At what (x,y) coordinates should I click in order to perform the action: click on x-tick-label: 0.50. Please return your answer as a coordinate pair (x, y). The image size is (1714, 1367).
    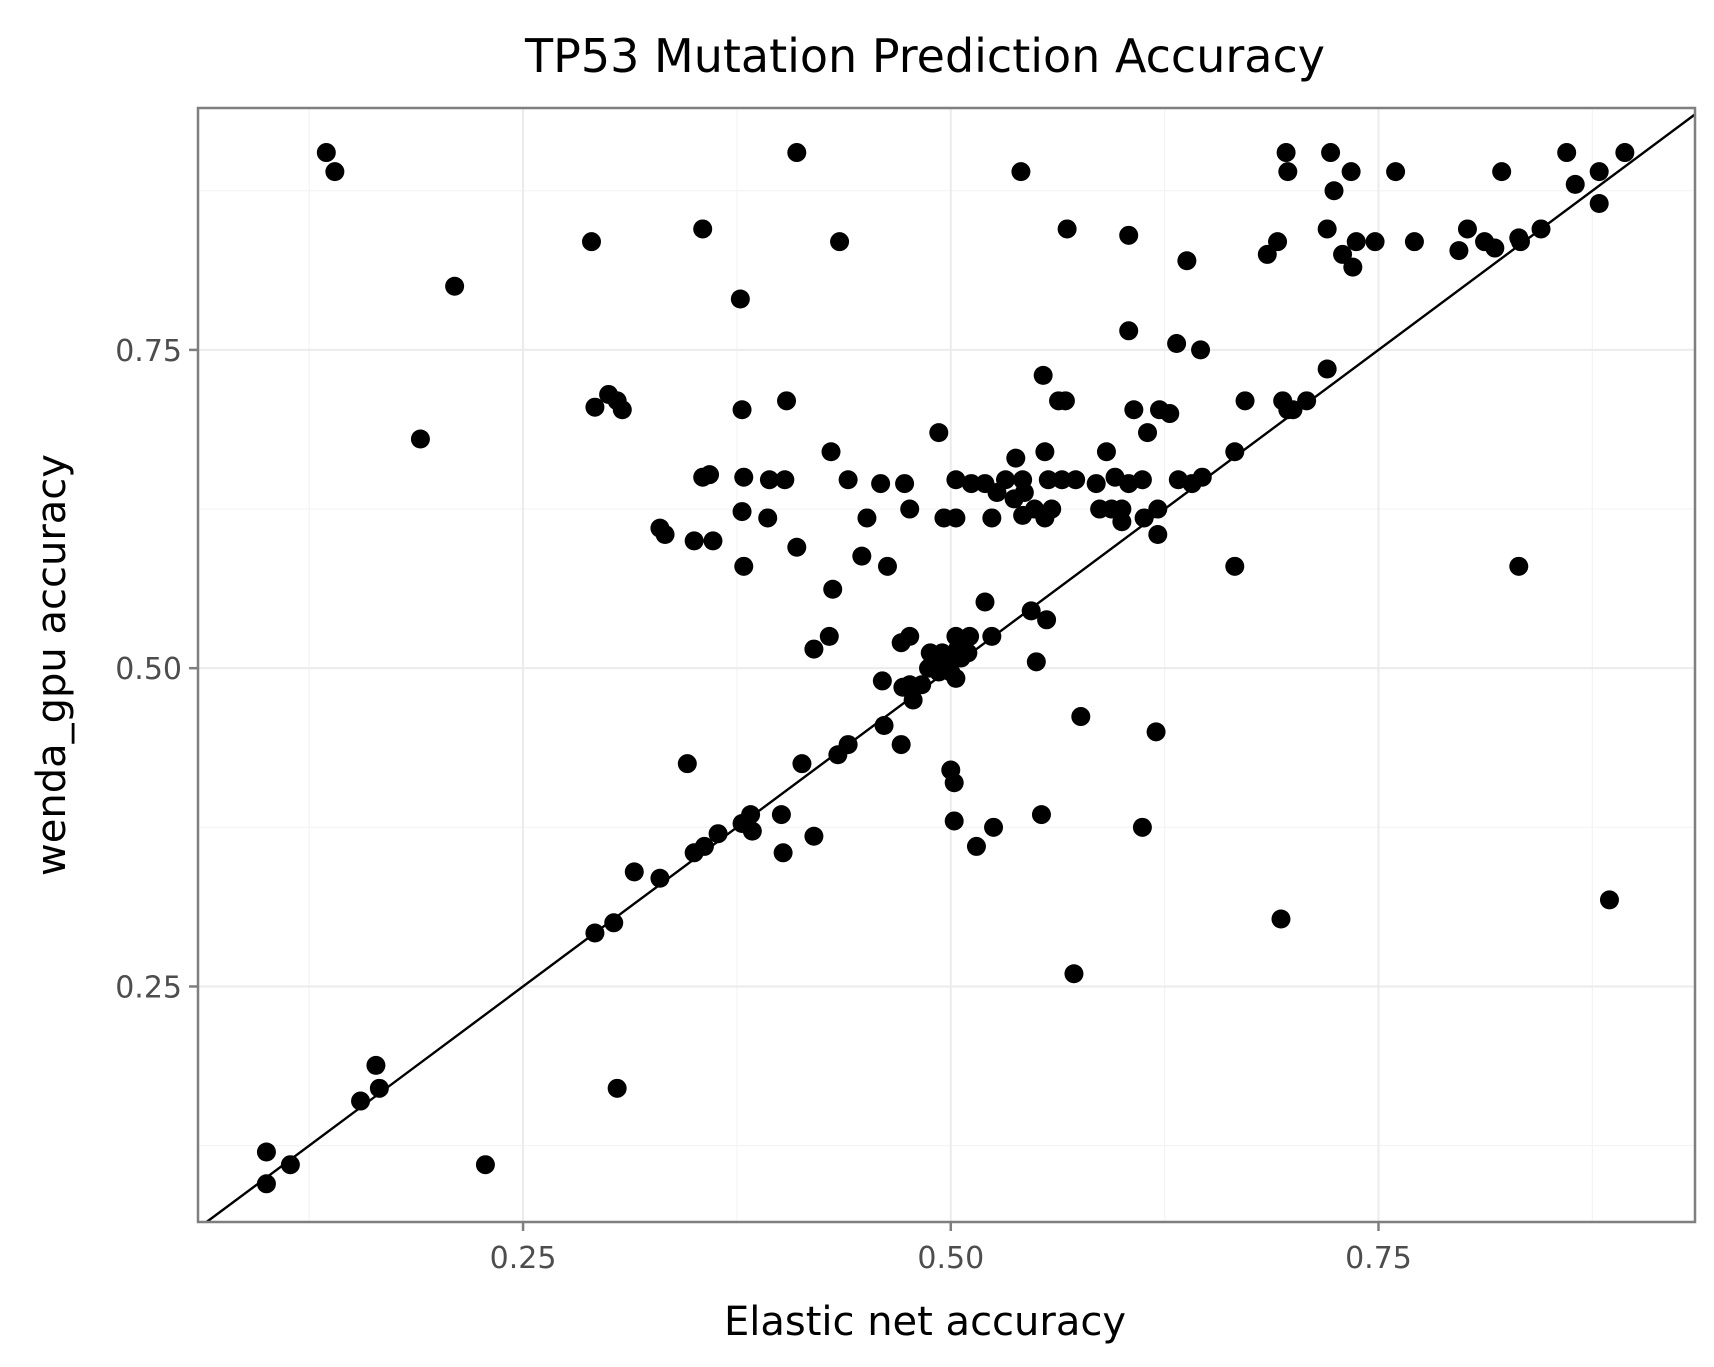
    Looking at the image, I should click on (950, 1258).